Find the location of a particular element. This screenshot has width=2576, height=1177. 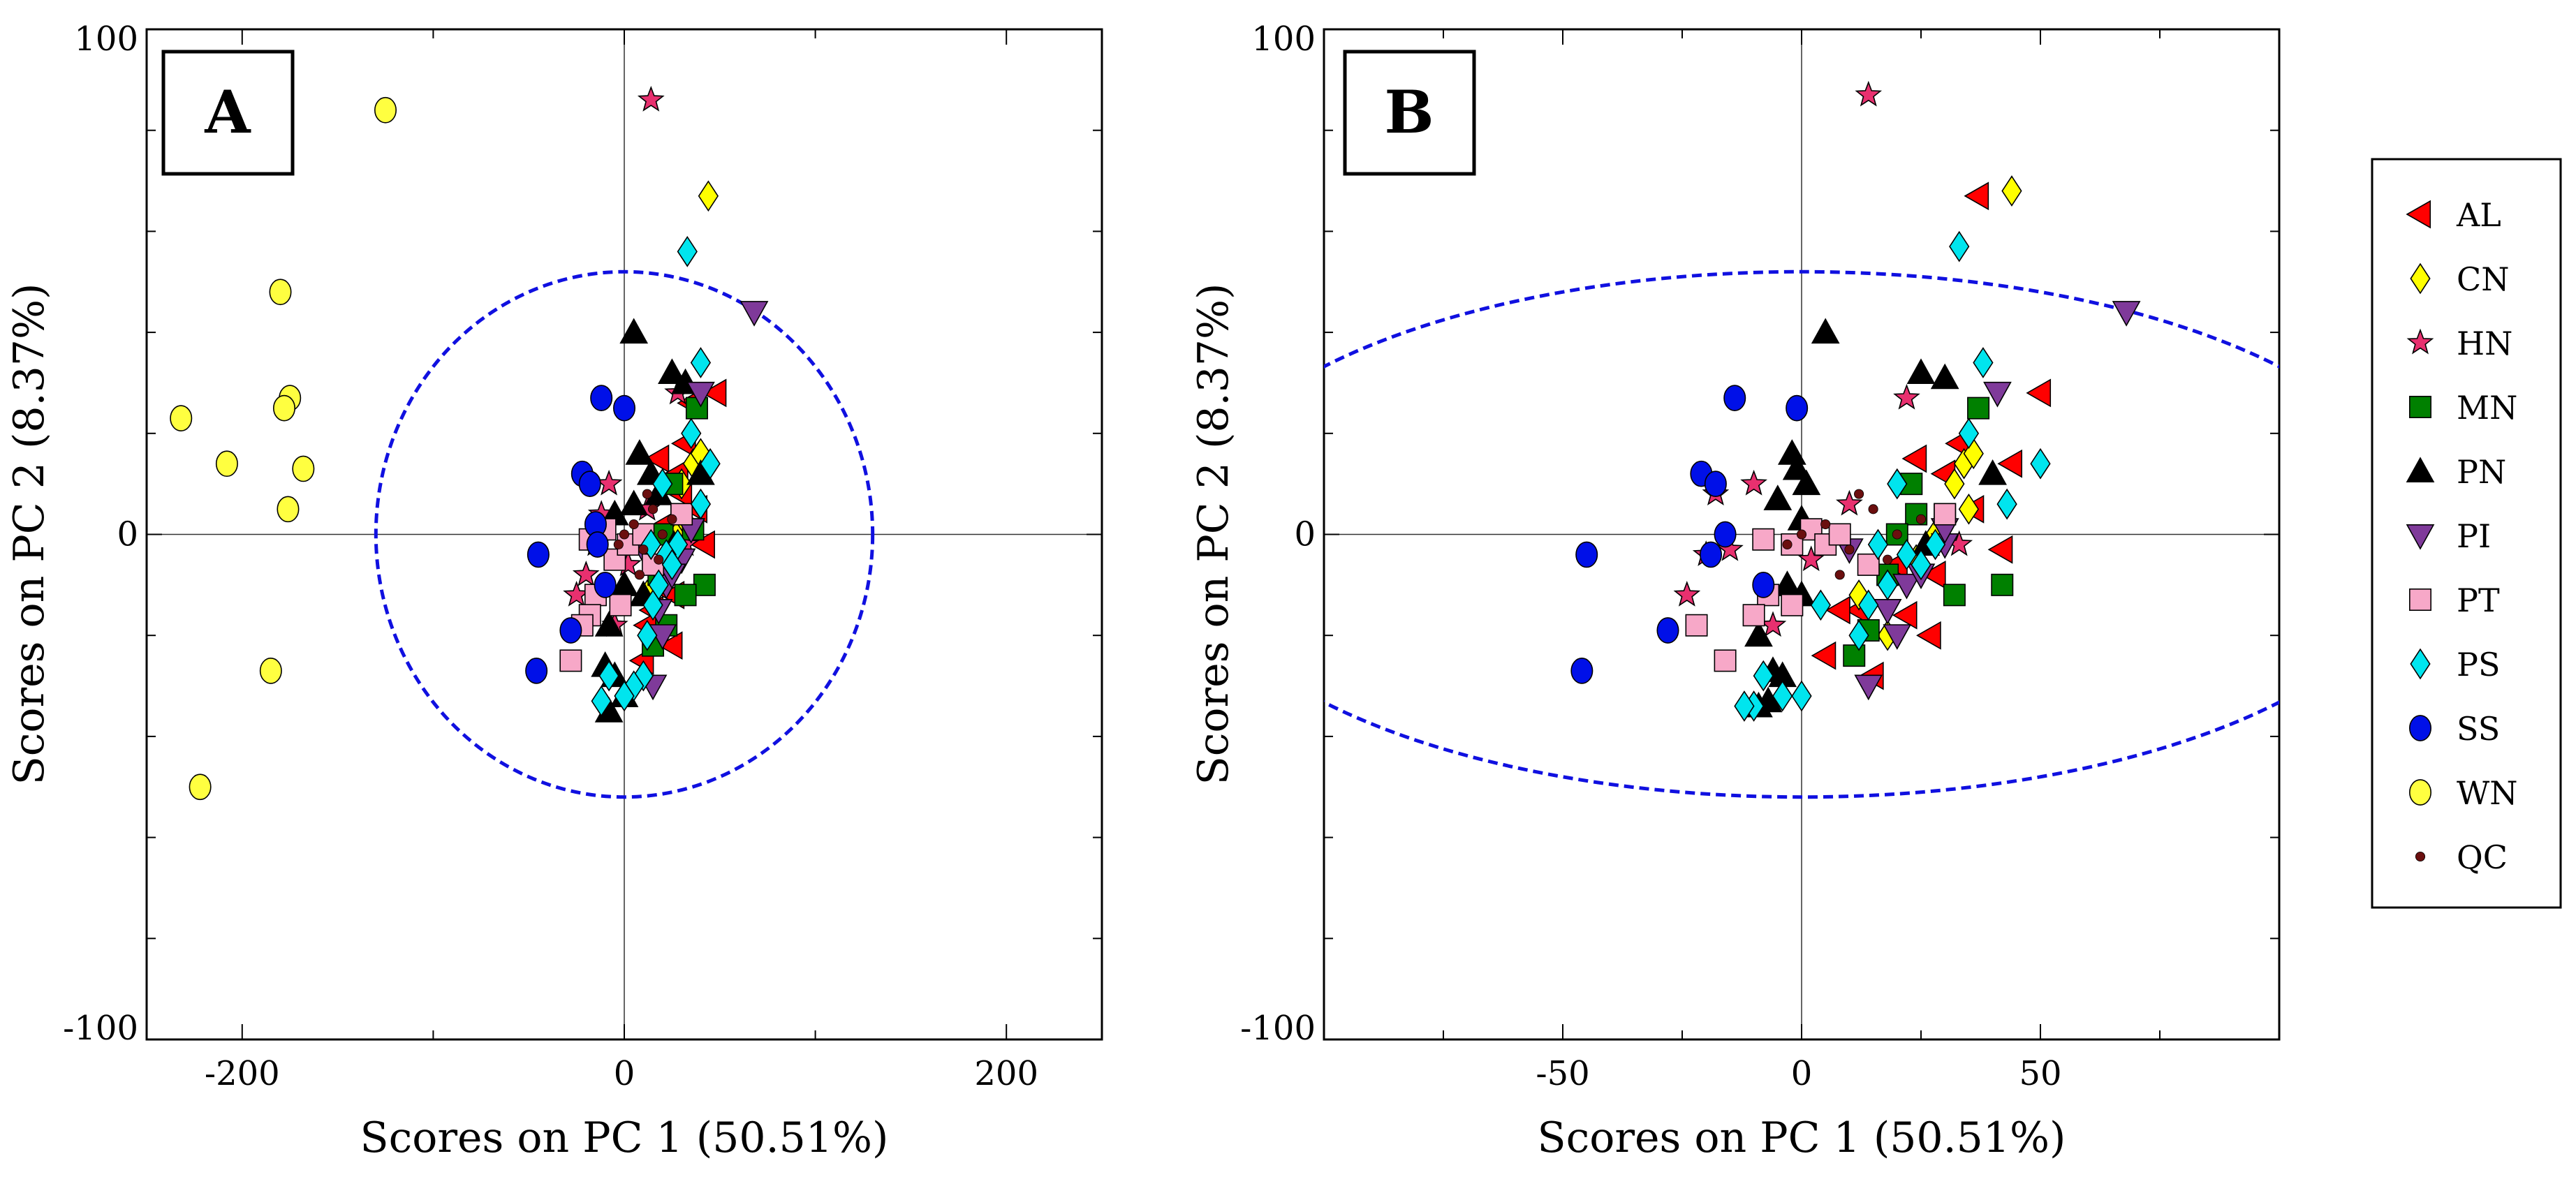

legend-label-al: AL is located at coordinates (2478, 215).